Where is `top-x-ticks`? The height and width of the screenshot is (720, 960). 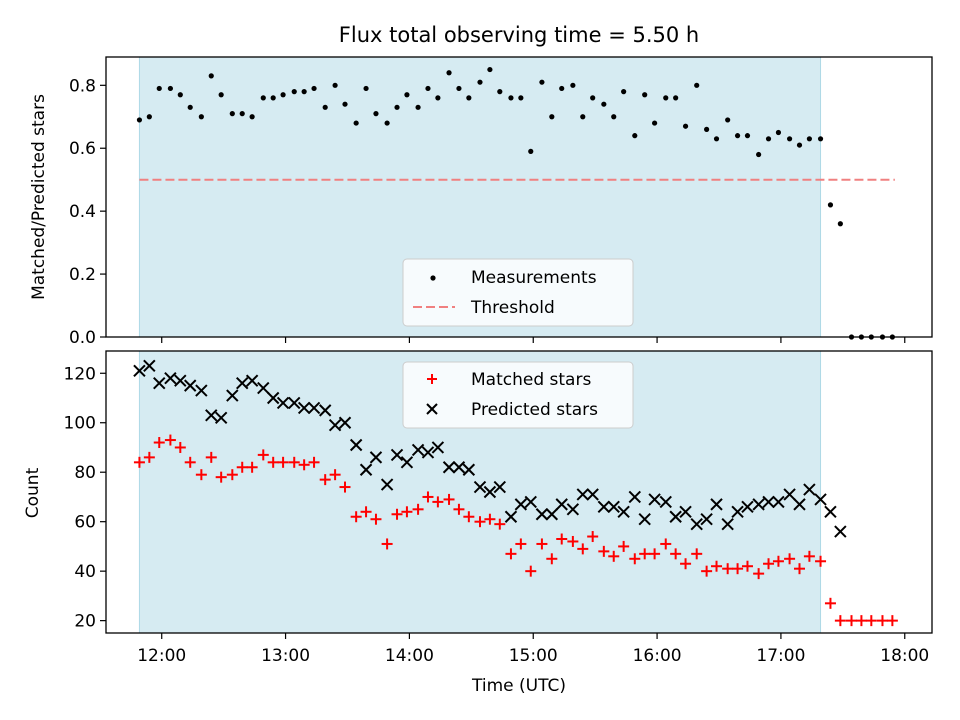
top-x-ticks is located at coordinates (533, 340).